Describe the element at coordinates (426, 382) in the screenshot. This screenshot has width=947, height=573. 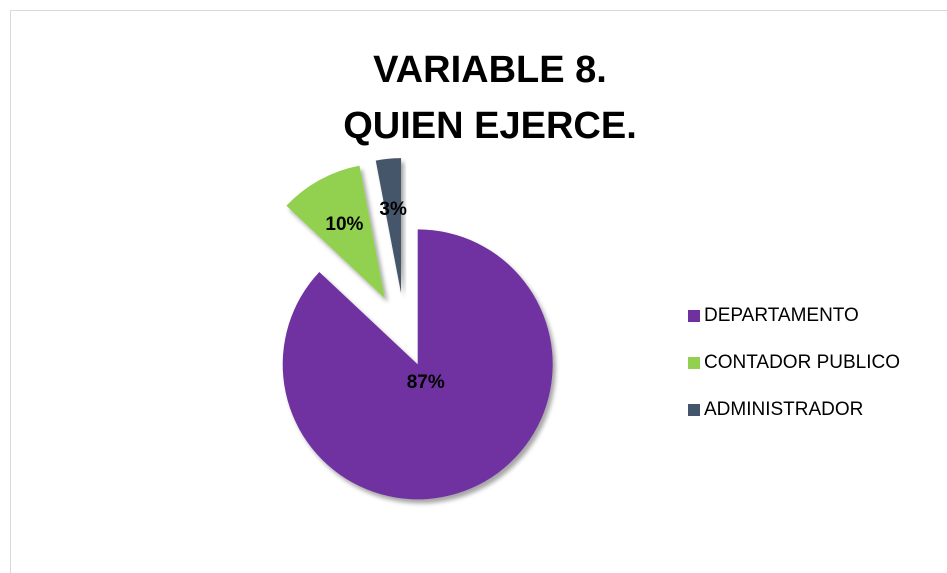
I see `value-label: 87%` at that location.